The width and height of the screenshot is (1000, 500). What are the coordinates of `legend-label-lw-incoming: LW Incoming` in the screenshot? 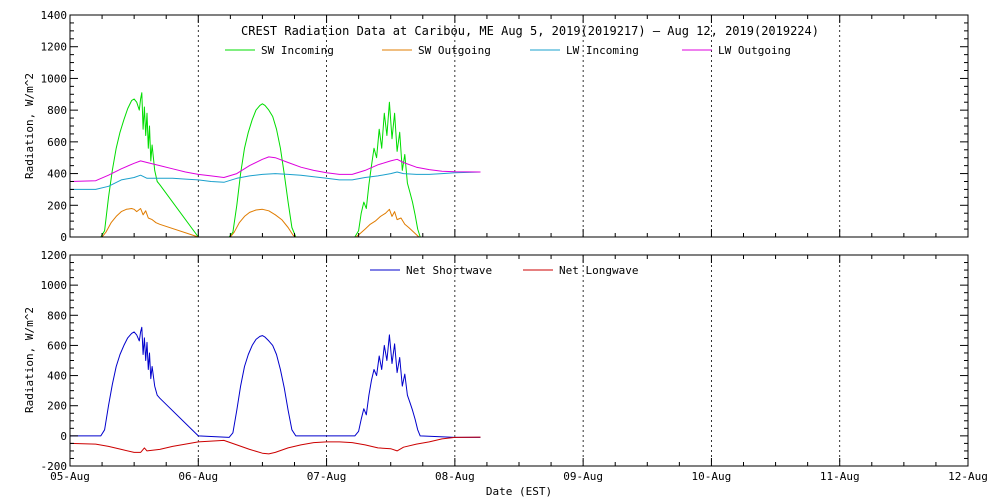 It's located at (602, 50).